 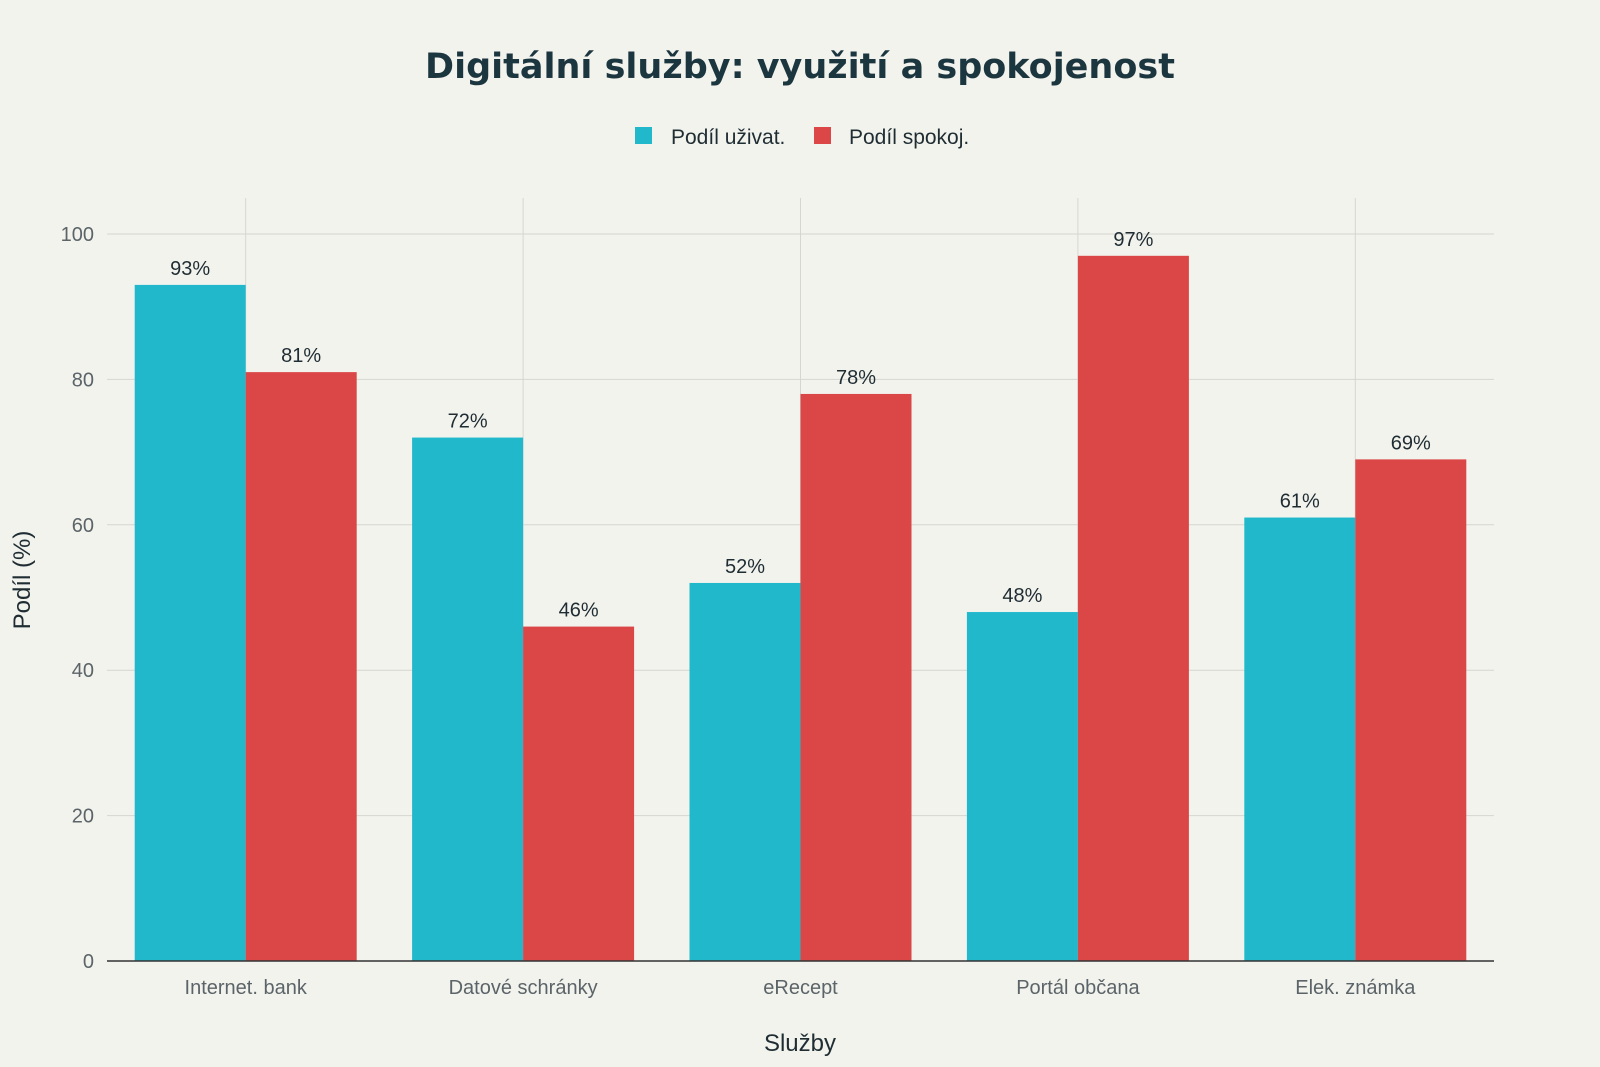 I want to click on data-label-satisfaction: 46%, so click(x=579, y=611).